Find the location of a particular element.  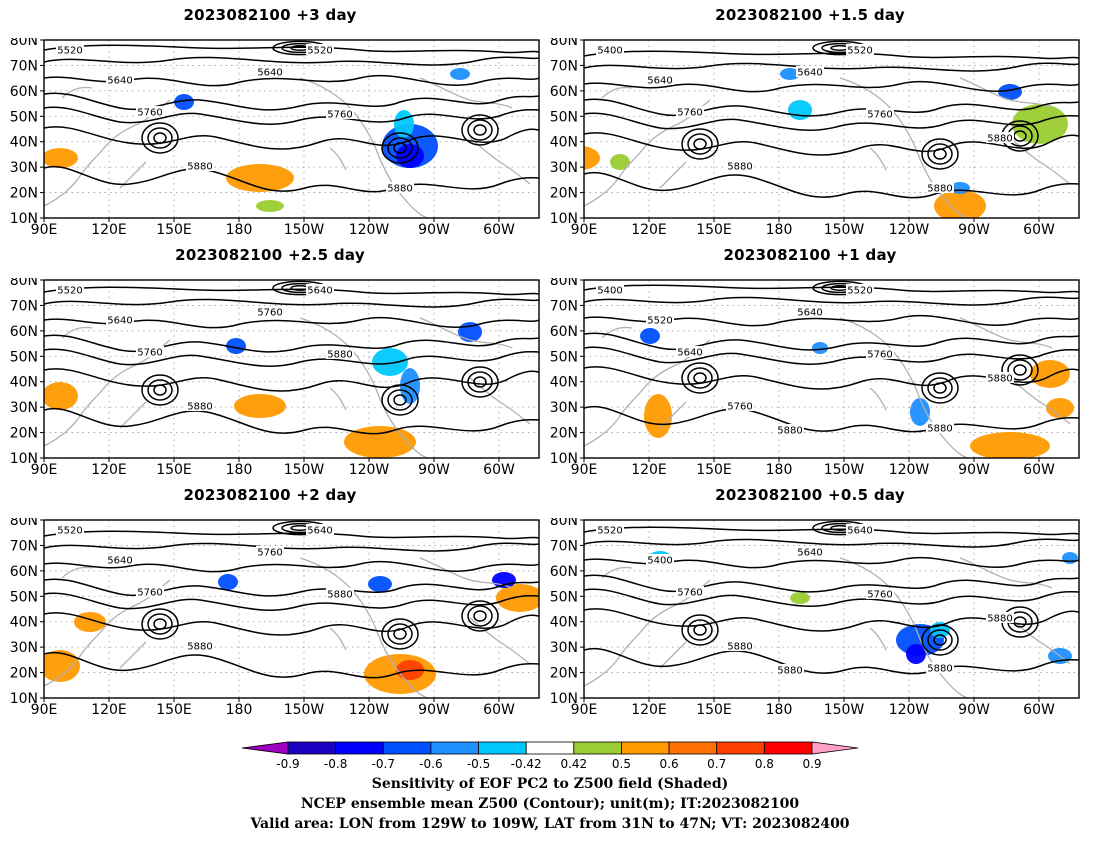

colorbar-label: 0.7 is located at coordinates (716, 763).